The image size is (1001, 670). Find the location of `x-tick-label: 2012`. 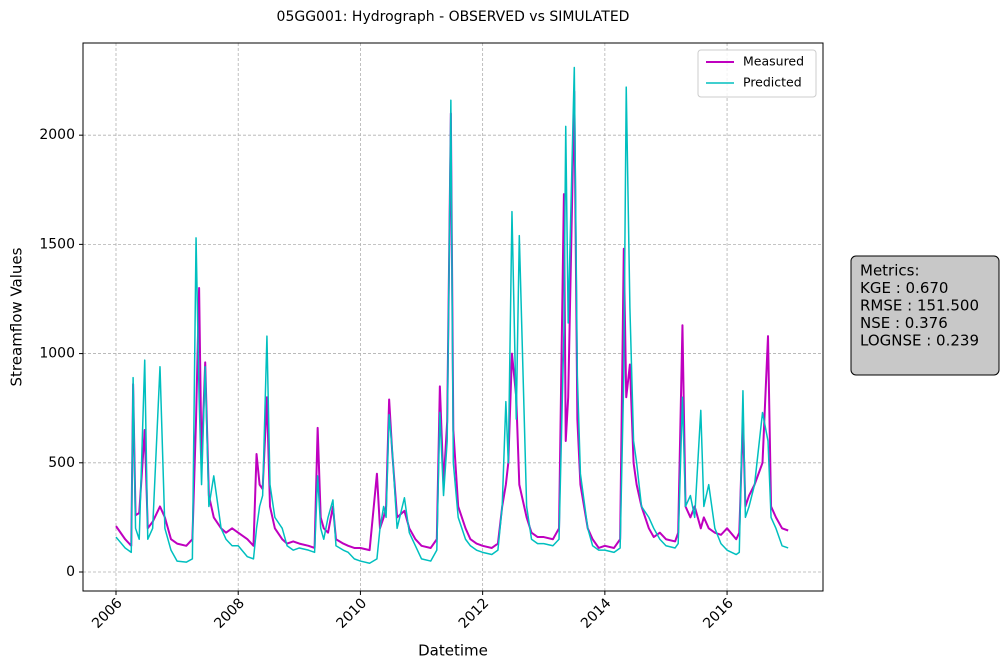

x-tick-label: 2012 is located at coordinates (474, 613).